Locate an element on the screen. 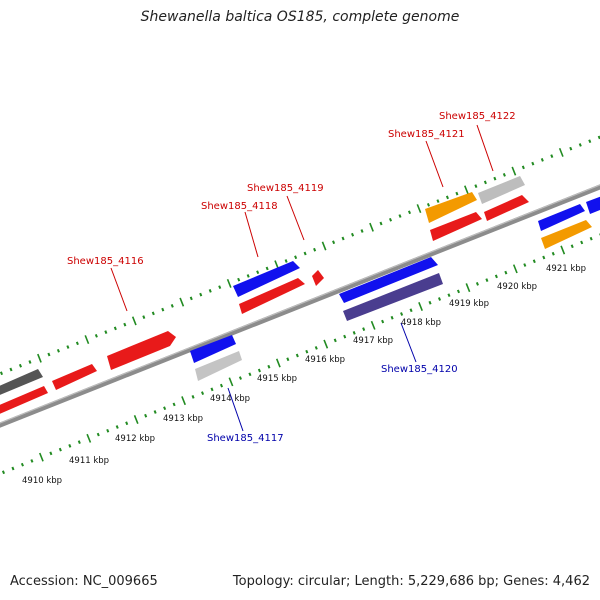 This screenshot has height=600, width=600. gene-label: Shew185_4121 is located at coordinates (426, 134).